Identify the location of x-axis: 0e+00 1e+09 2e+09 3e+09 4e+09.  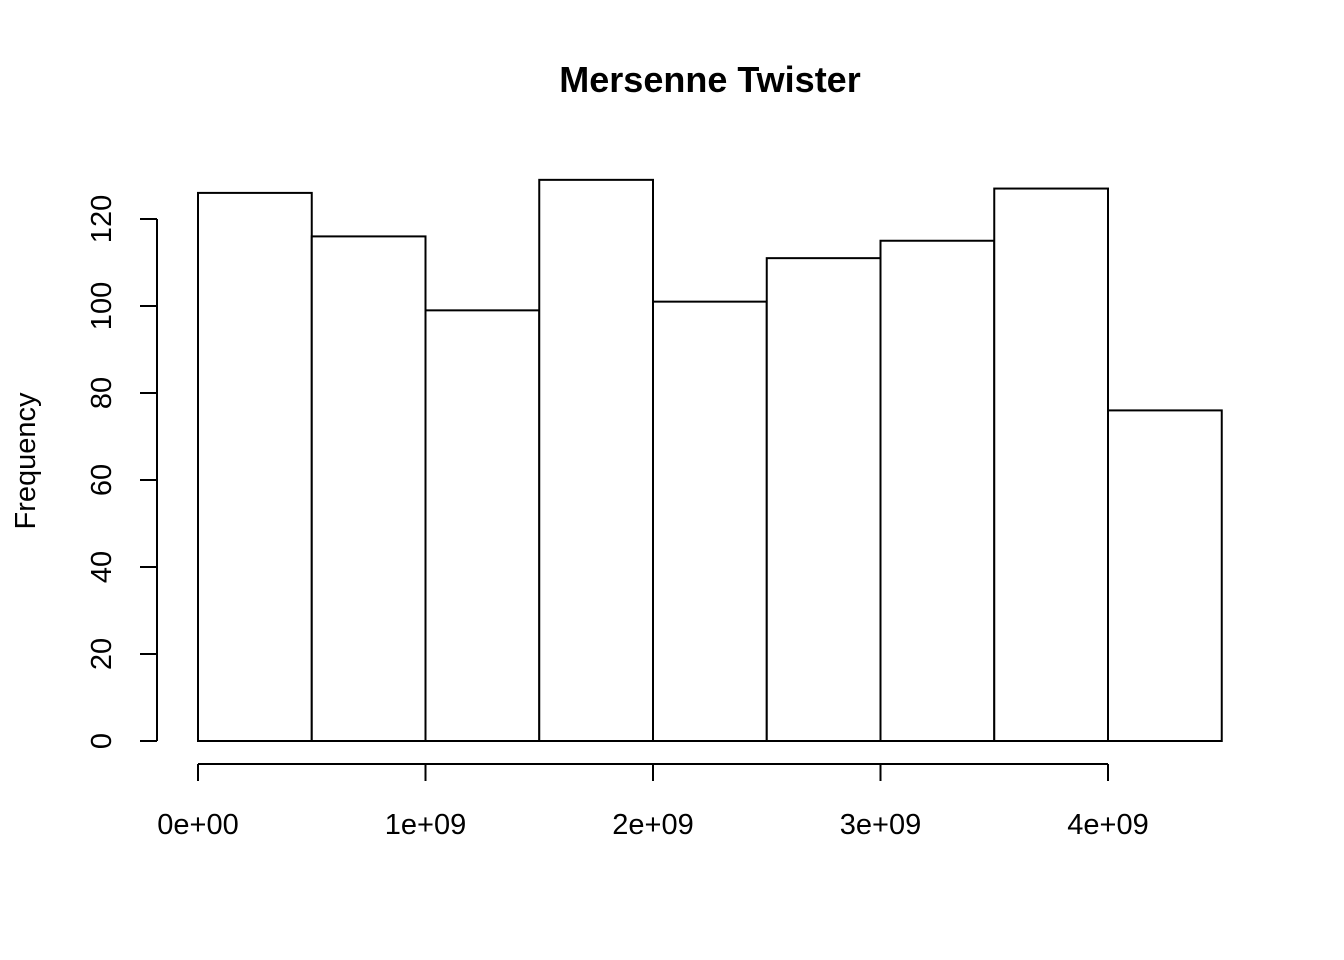
(653, 802).